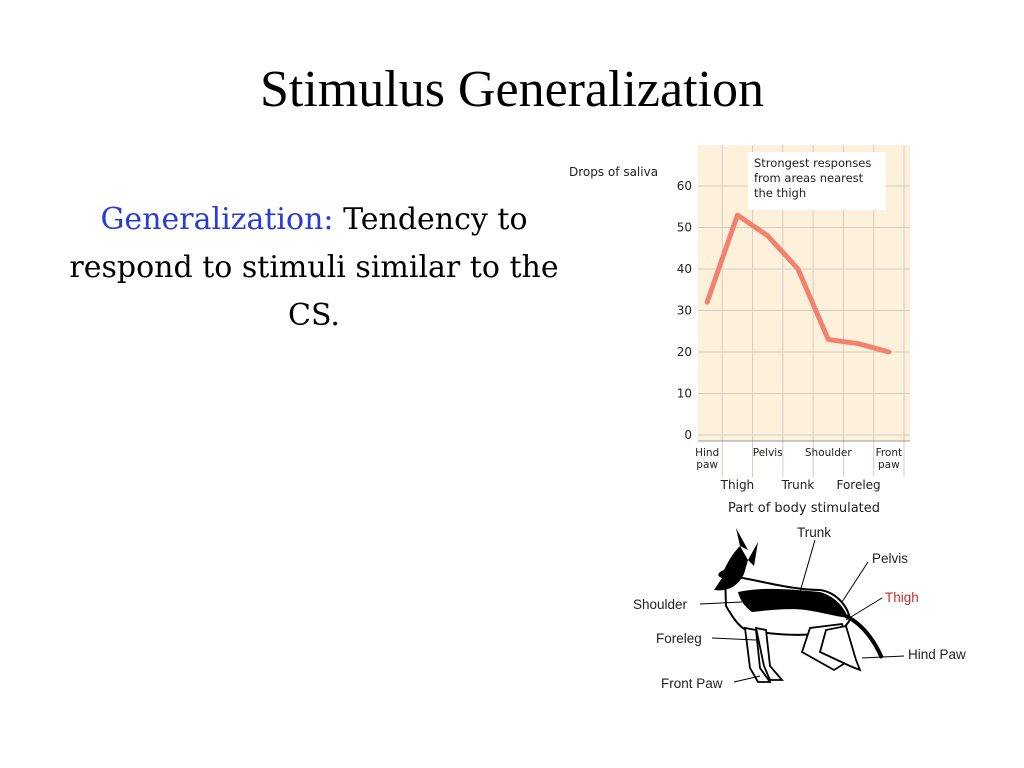 Image resolution: width=1024 pixels, height=768 pixels. I want to click on leader-pelvis, so click(855, 582).